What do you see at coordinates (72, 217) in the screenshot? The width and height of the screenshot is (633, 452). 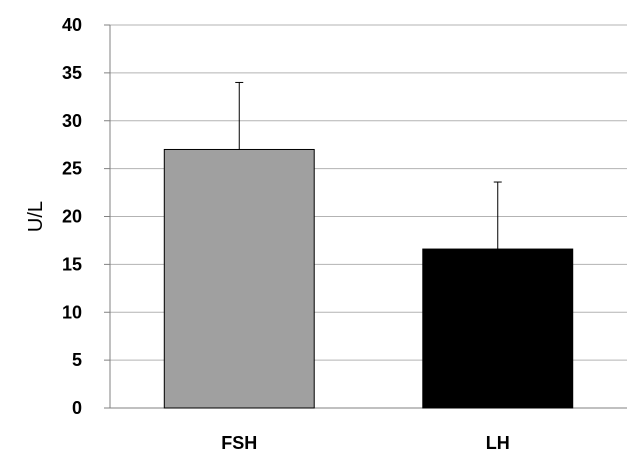 I see `y-tick-label: 20` at bounding box center [72, 217].